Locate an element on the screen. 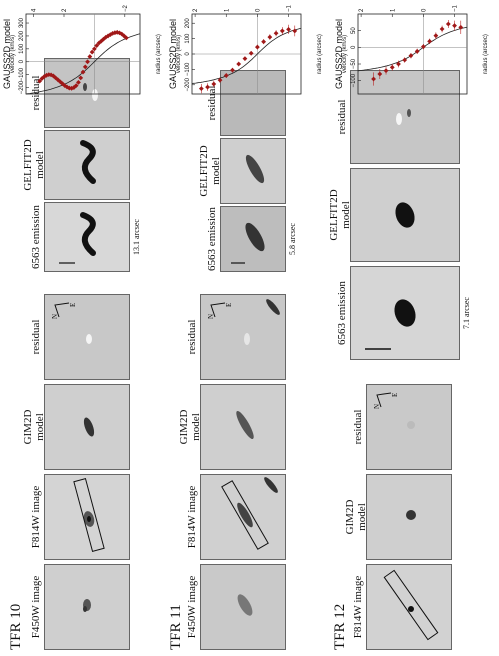  tfr10-6563-emission is located at coordinates (87, 237).